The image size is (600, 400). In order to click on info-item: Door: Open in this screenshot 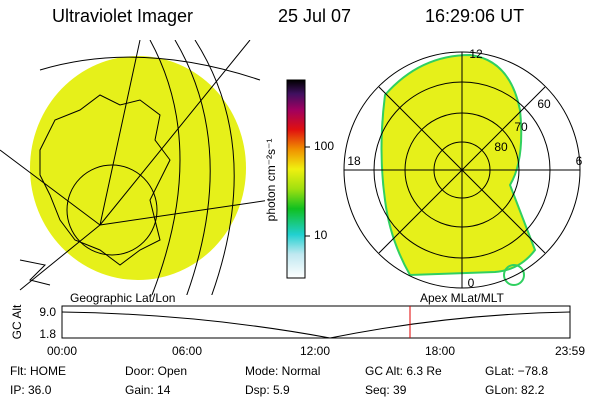, I will do `click(156, 371)`.